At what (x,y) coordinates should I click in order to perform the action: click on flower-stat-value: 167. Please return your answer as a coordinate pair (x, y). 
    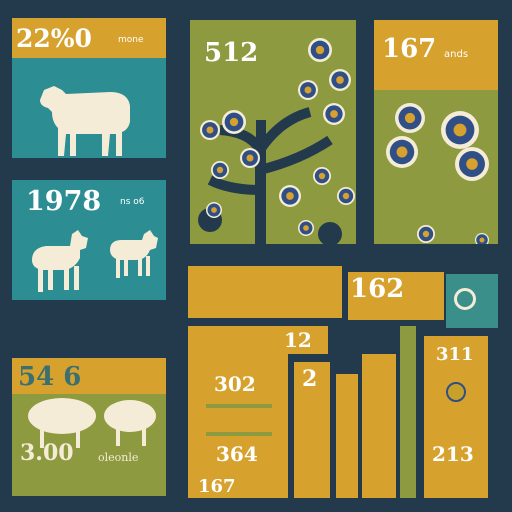
    Looking at the image, I should click on (409, 49).